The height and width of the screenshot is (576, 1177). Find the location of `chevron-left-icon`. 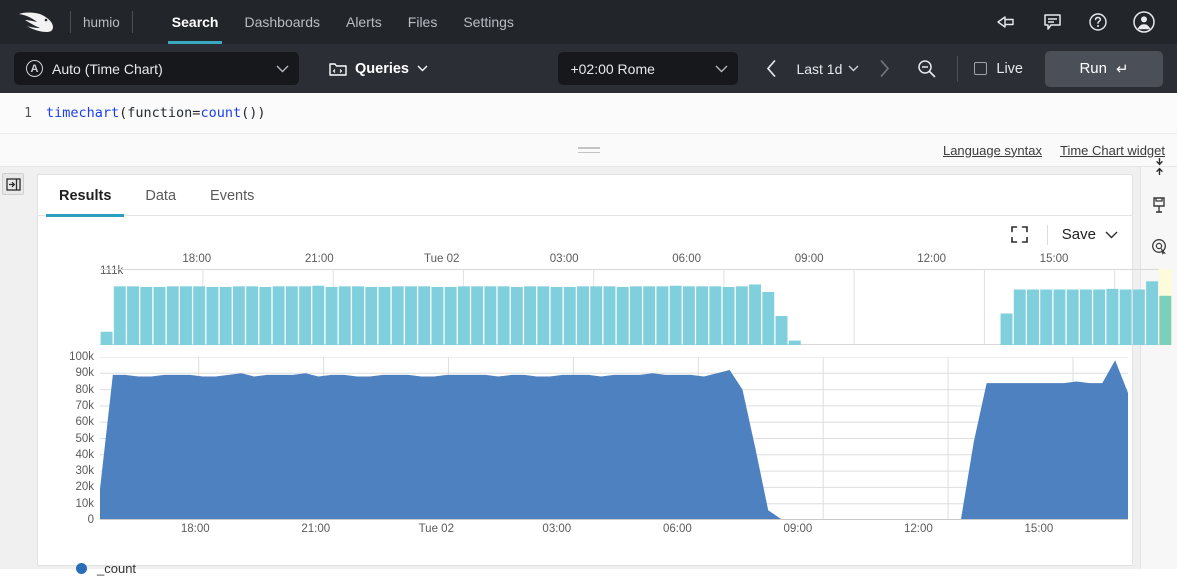

chevron-left-icon is located at coordinates (771, 69).